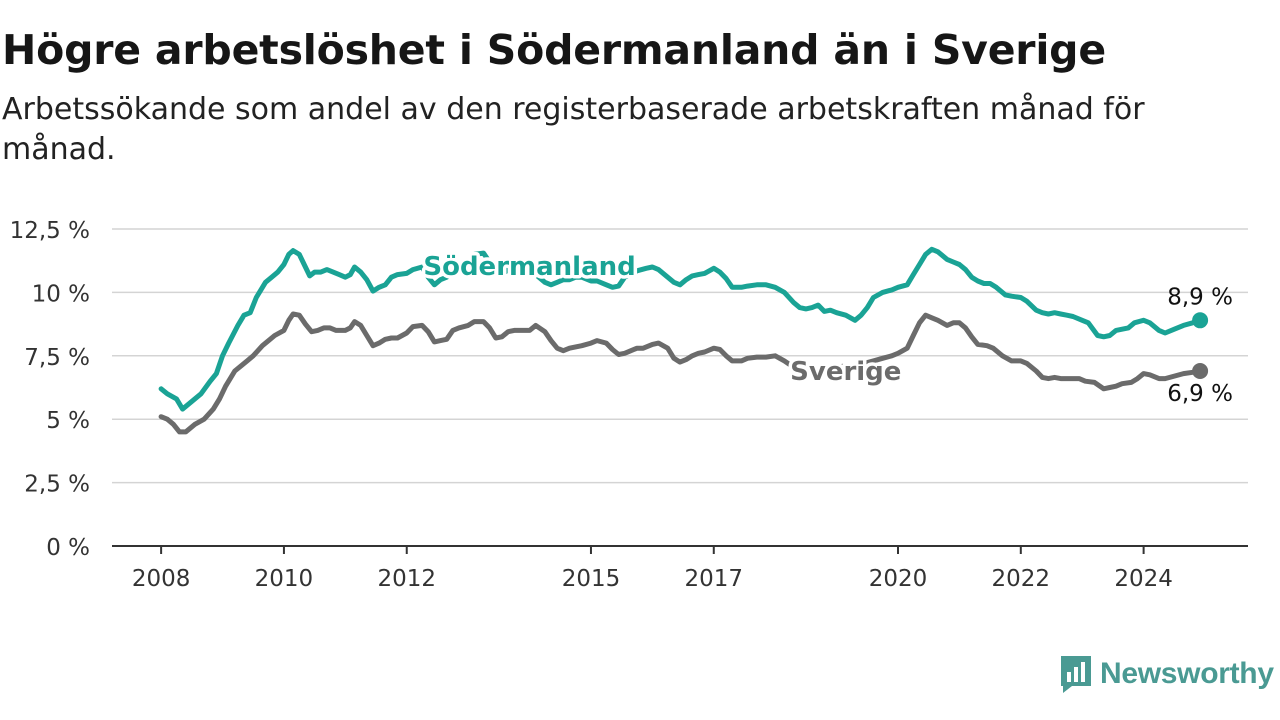 Image resolution: width=1280 pixels, height=720 pixels. I want to click on newsworthy-brand: Newsworthy, so click(1166, 674).